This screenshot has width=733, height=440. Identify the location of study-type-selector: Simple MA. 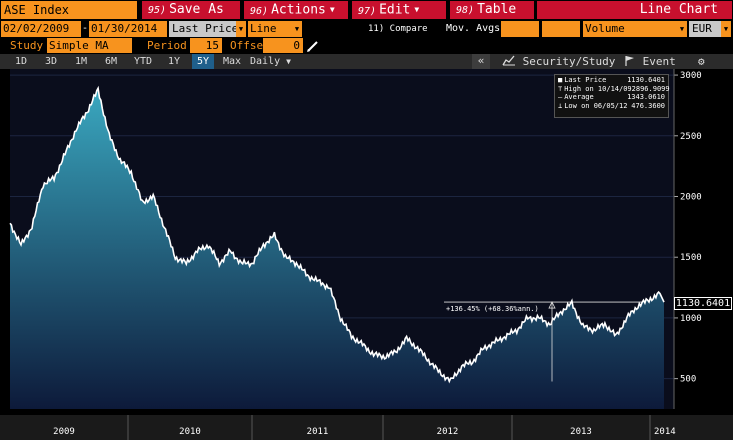
(89, 45).